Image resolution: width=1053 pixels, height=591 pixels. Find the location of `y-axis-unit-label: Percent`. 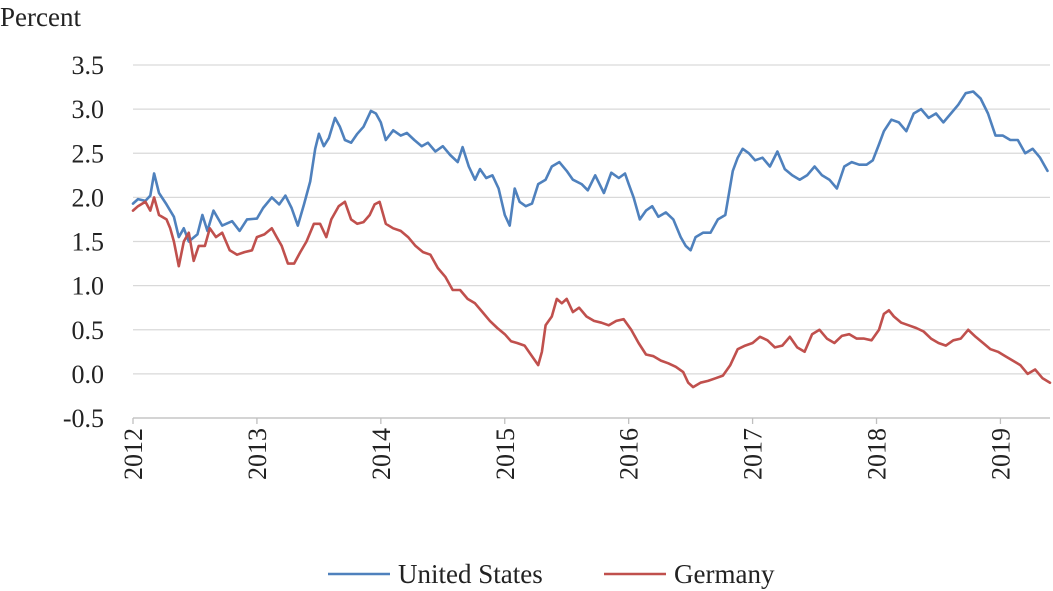

y-axis-unit-label: Percent is located at coordinates (40, 17).